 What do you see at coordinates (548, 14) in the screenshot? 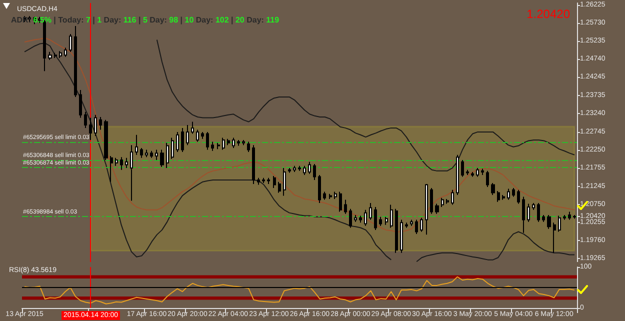
I see `annotation: 1.20420` at bounding box center [548, 14].